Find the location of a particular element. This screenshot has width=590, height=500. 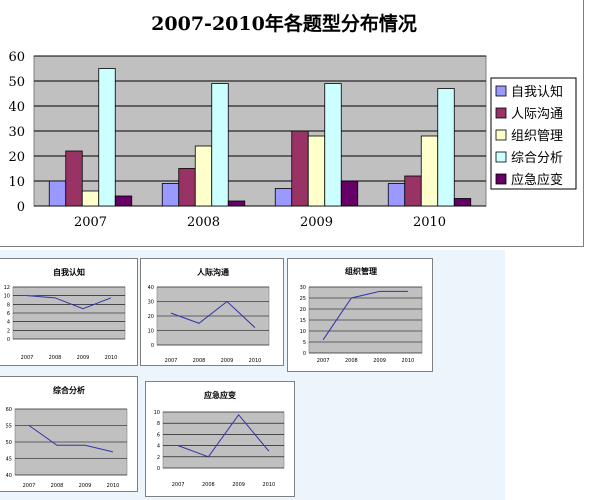

y-tick-label: 40 is located at coordinates (16, 107).